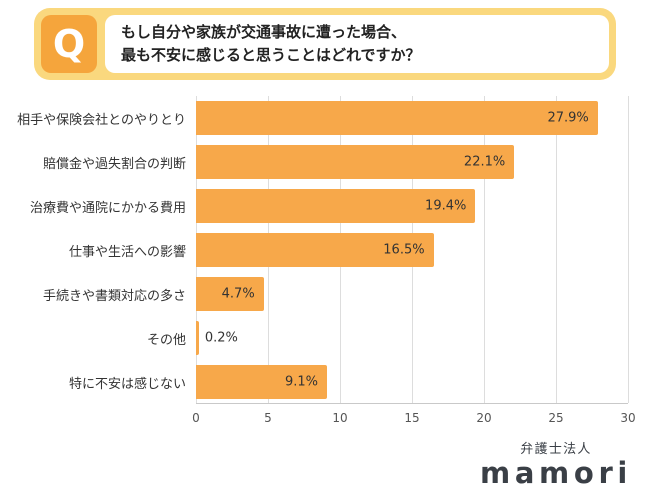  I want to click on x-tick-label: 20, so click(484, 418).